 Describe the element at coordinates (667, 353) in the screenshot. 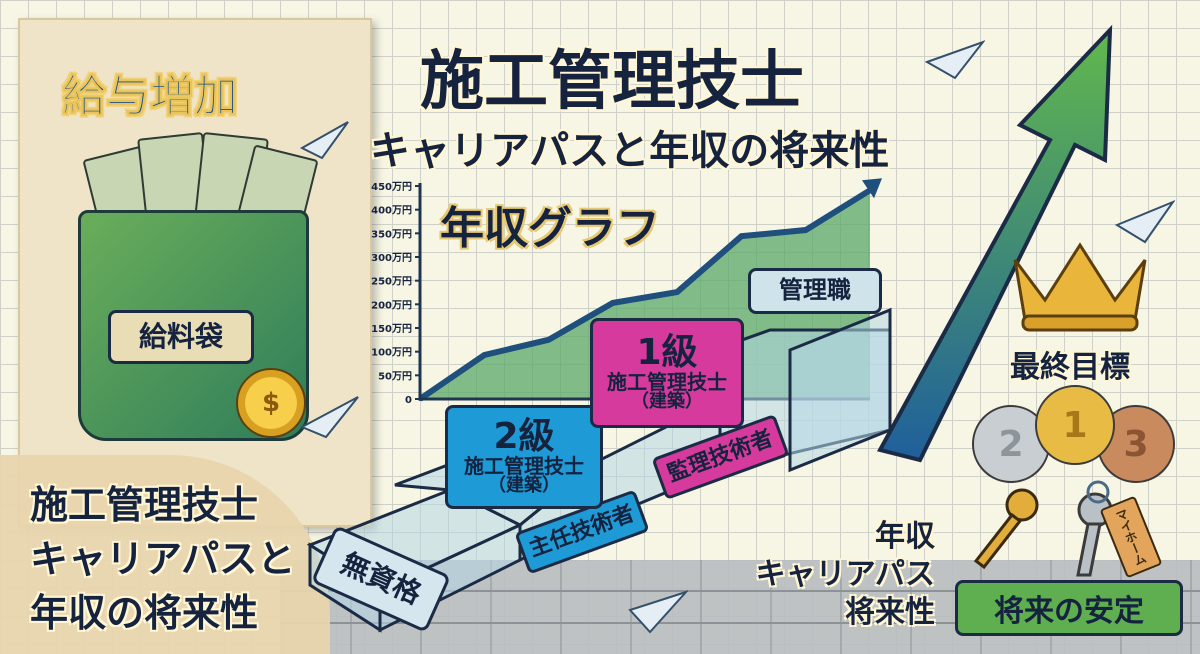

I see `grade1-level: 1級` at that location.